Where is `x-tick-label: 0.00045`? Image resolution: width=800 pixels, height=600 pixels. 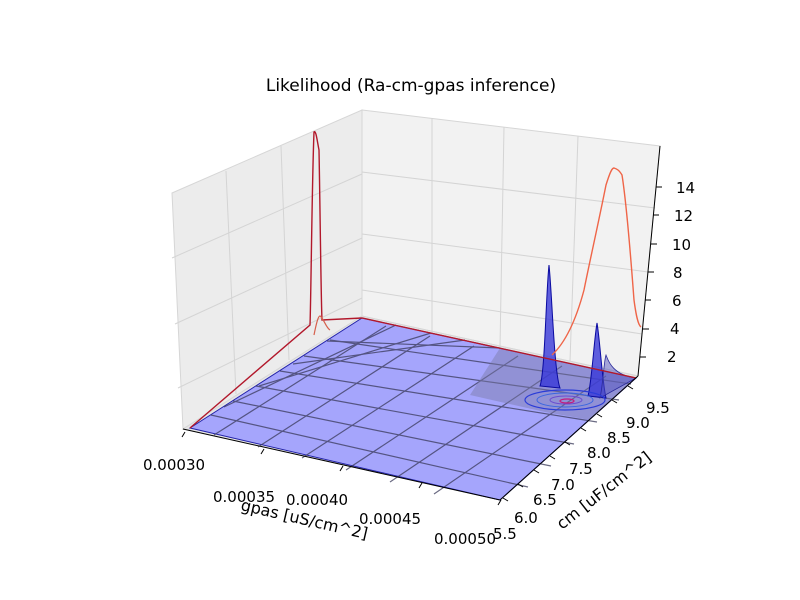 x-tick-label: 0.00045 is located at coordinates (390, 519).